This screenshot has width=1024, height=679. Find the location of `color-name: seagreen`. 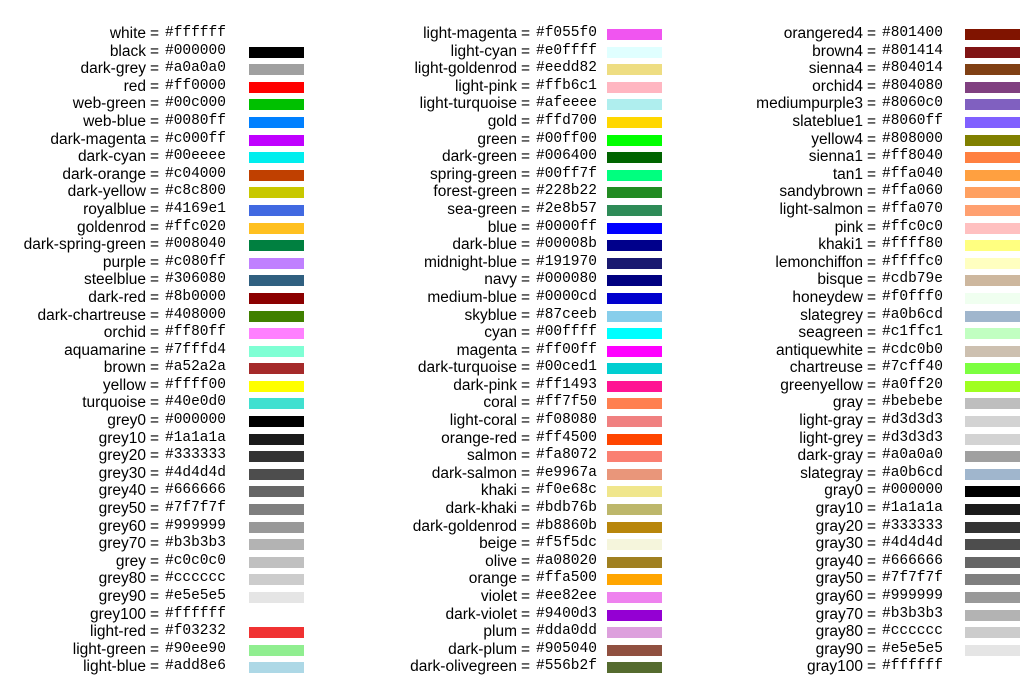

color-name: seagreen is located at coordinates (830, 333).